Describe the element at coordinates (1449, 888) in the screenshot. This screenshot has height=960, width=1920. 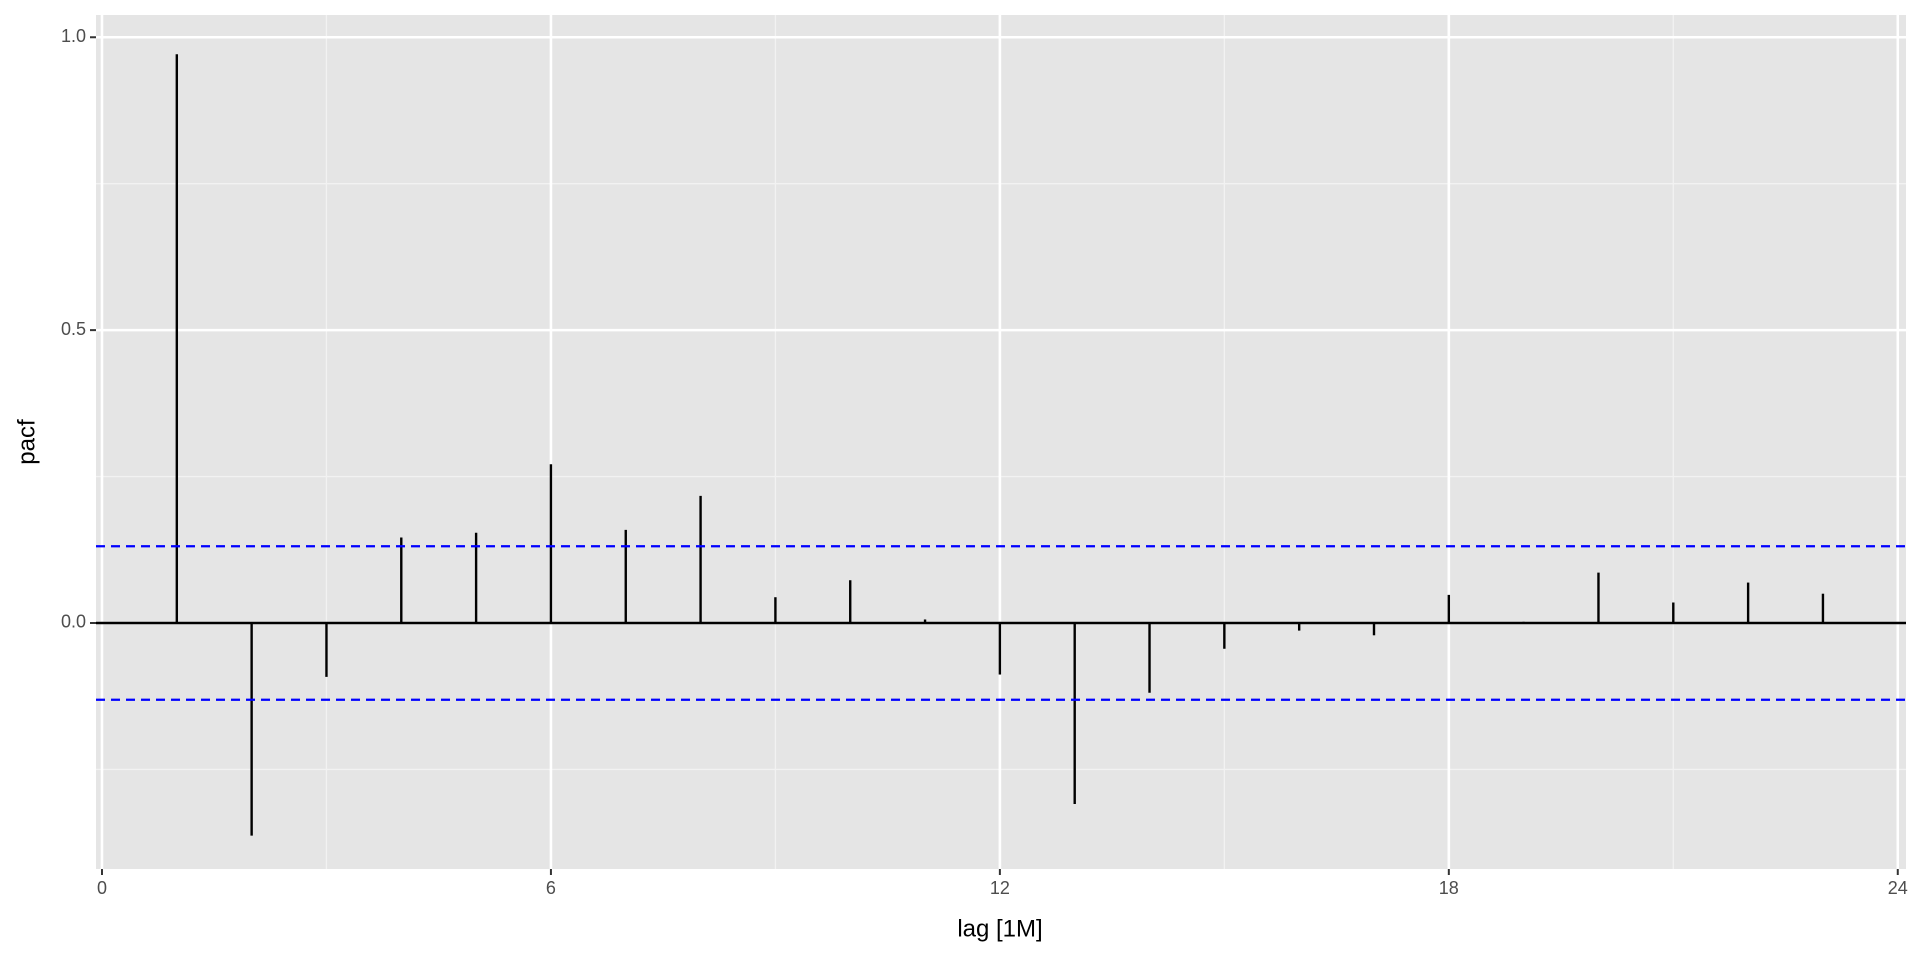
I see `x-tick-label: 18` at that location.